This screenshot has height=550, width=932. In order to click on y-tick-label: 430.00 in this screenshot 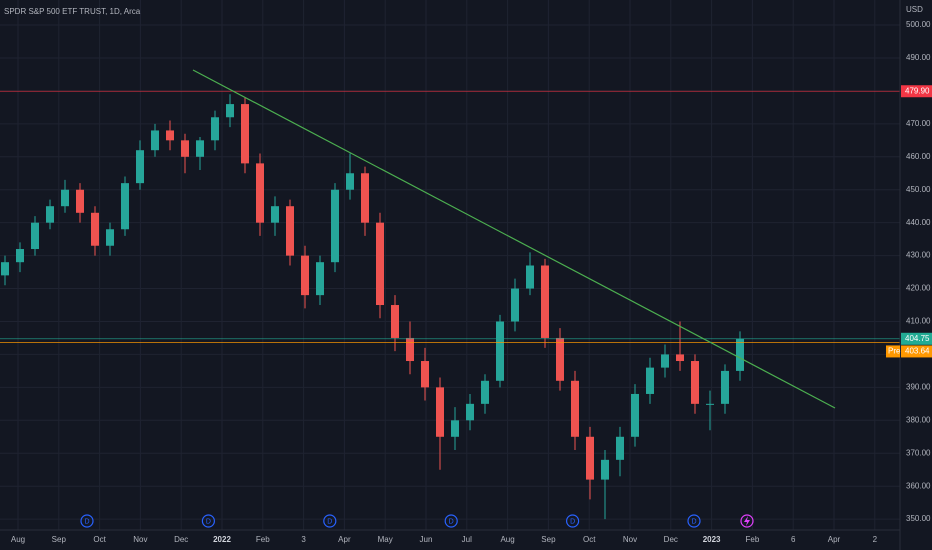, I will do `click(918, 255)`.